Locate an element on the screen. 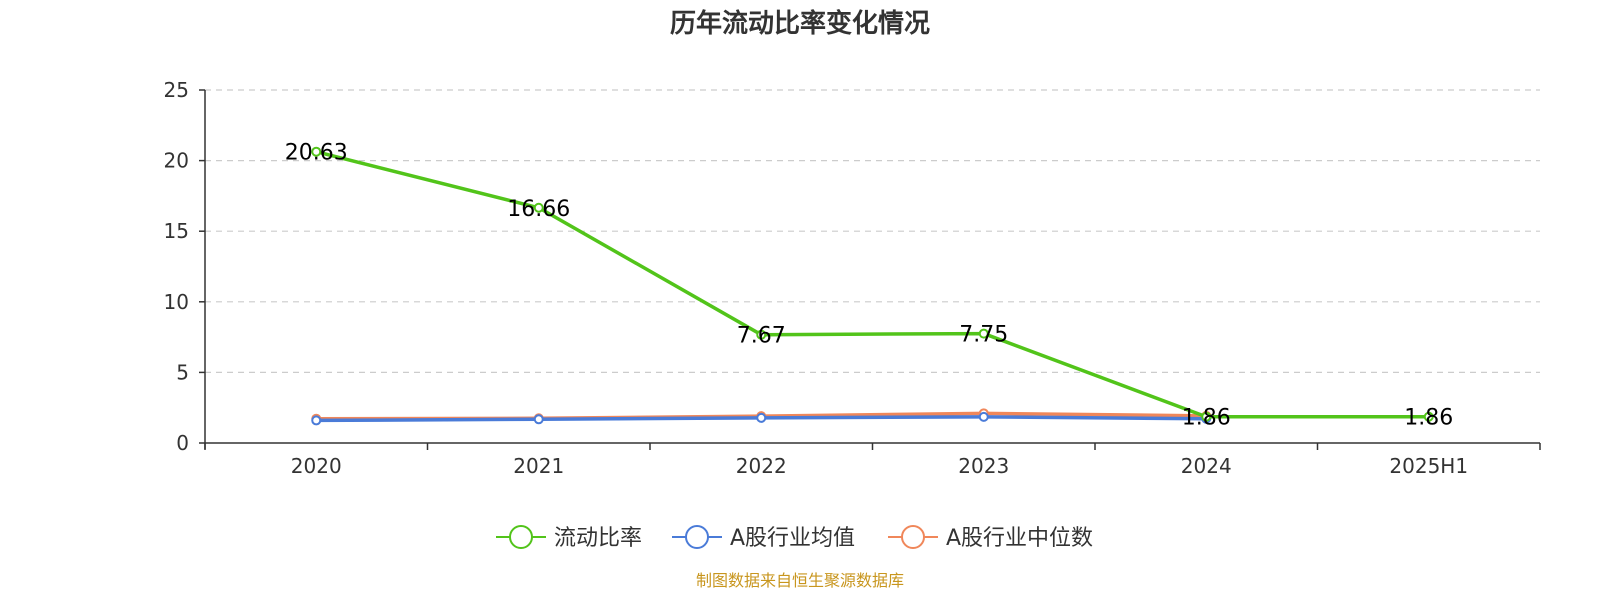  x-tick-label: 2024 is located at coordinates (1206, 466).